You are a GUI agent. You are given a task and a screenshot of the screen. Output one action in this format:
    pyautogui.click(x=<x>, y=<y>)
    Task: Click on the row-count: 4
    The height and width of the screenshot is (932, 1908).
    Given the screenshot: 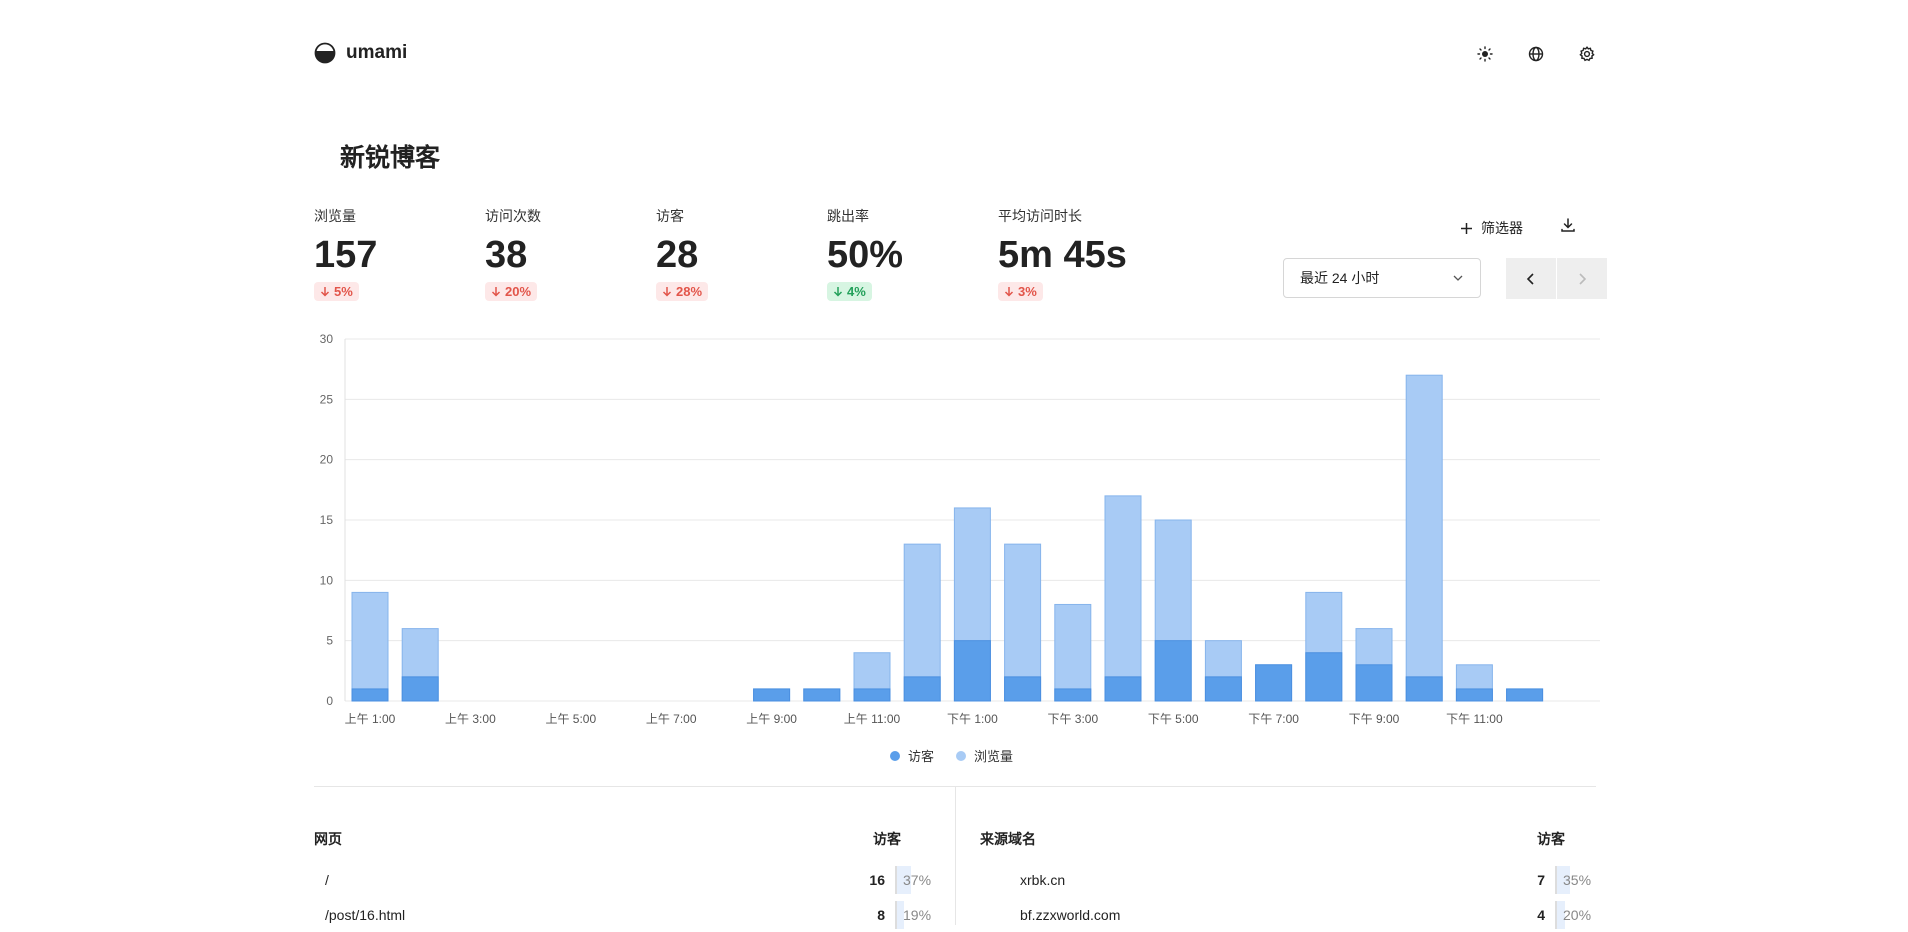 What is the action you would take?
    pyautogui.click(x=1541, y=914)
    